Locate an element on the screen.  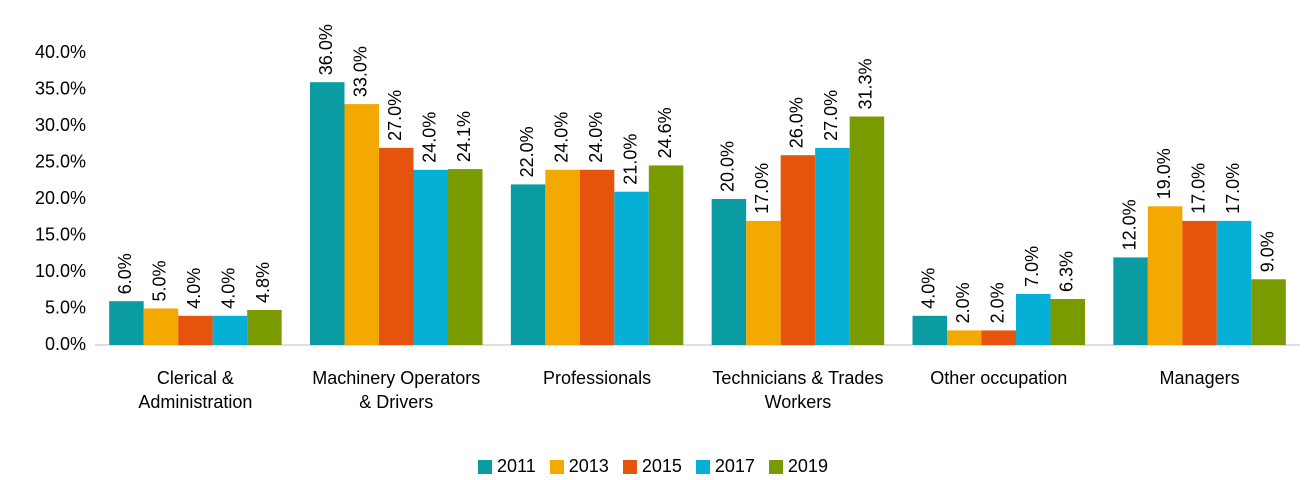
data-label: 5.0% is located at coordinates (160, 280).